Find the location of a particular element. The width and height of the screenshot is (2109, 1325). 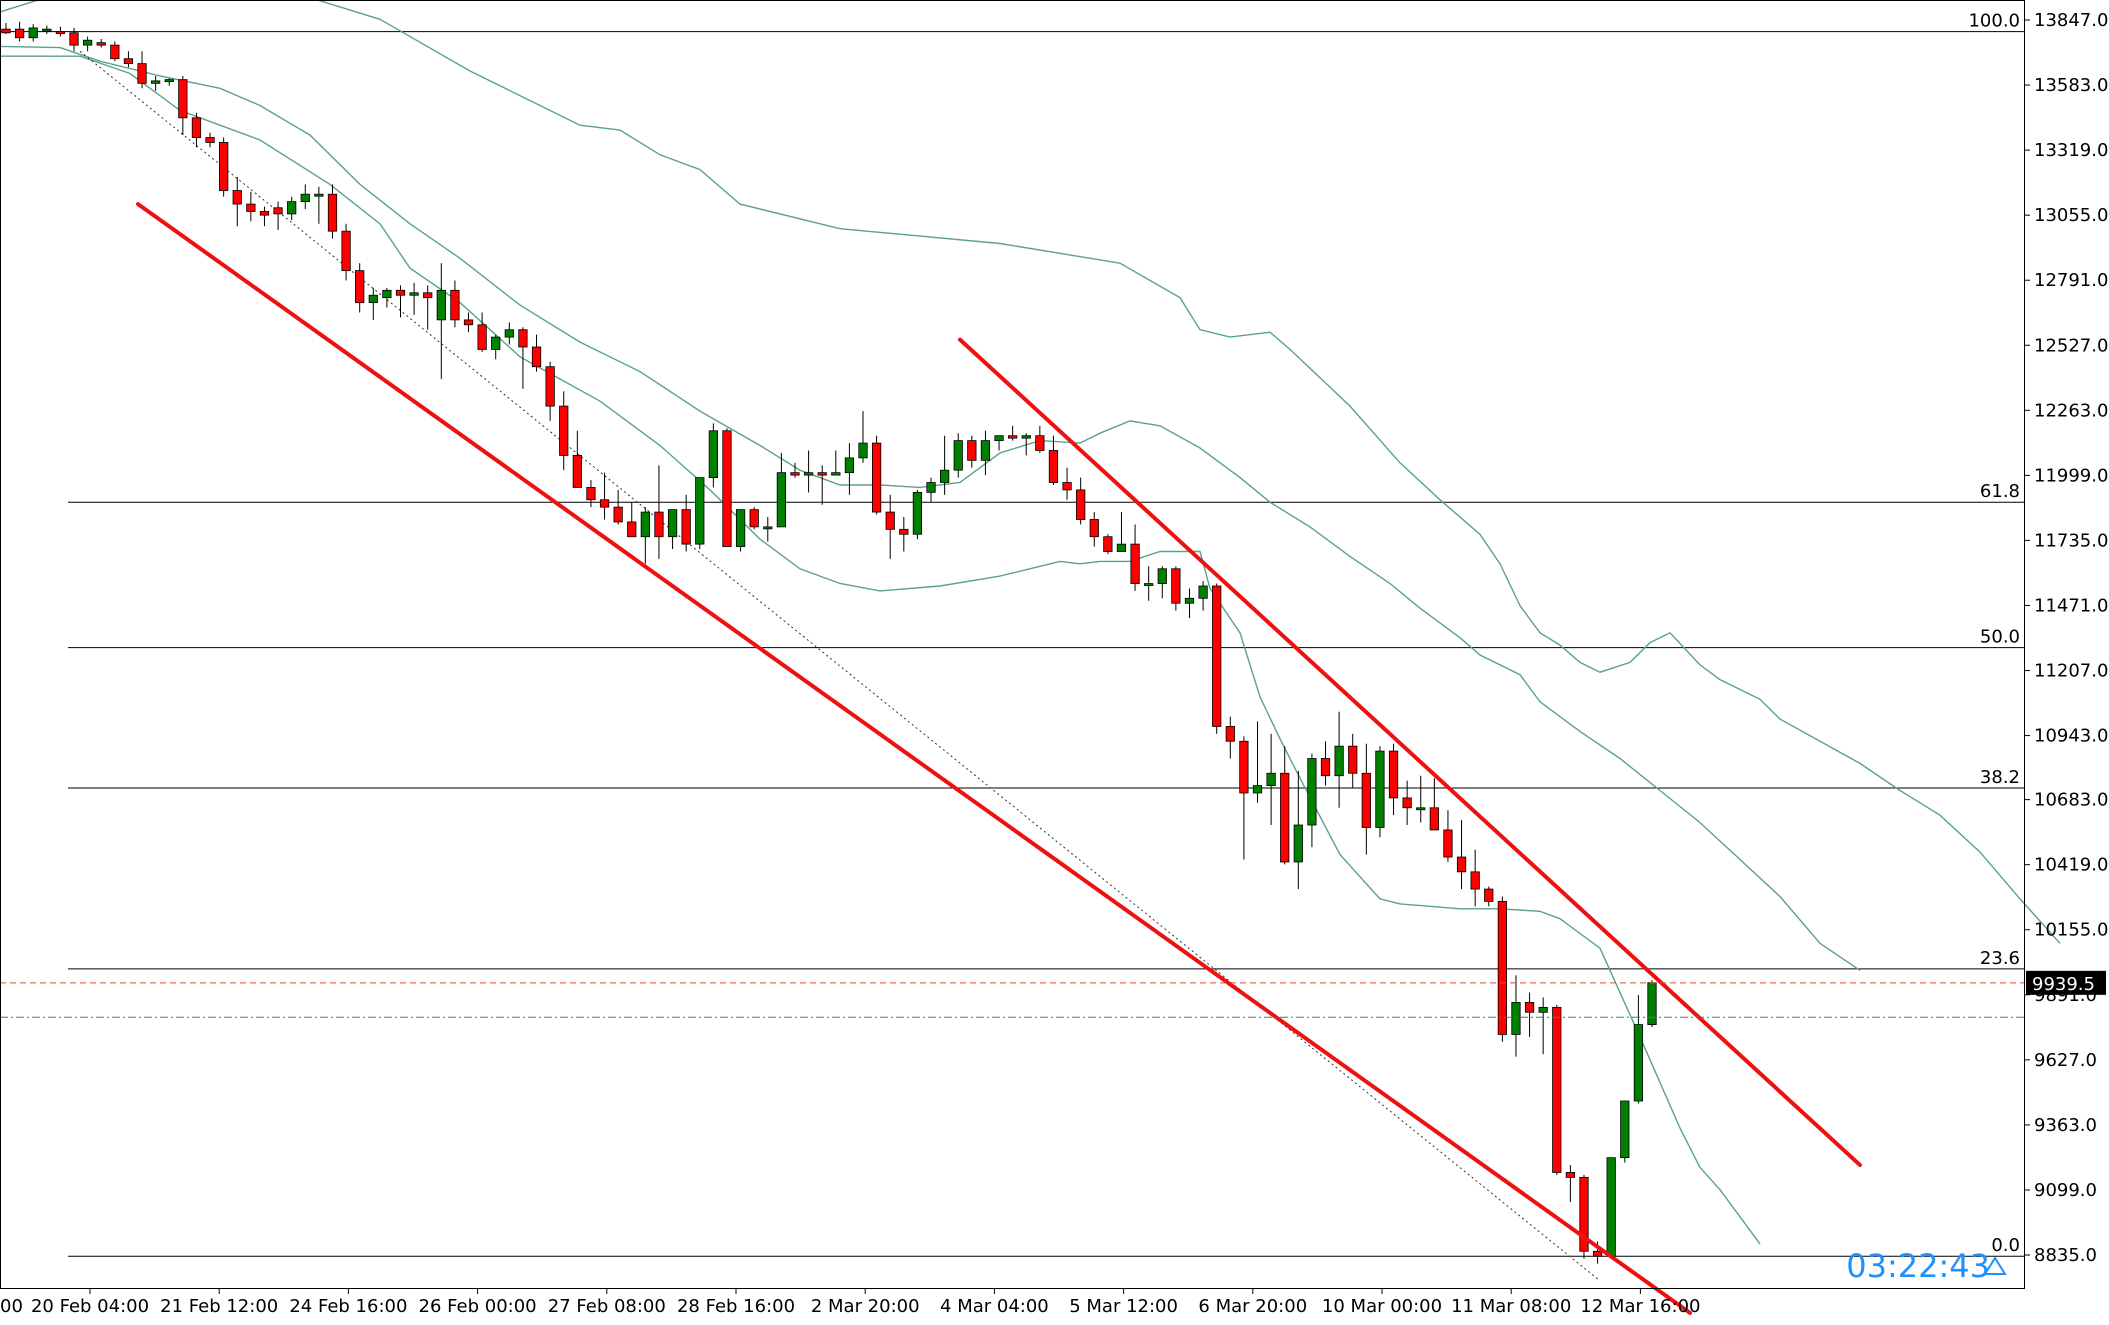

fib-level-label: 50.0 is located at coordinates (2000, 637).